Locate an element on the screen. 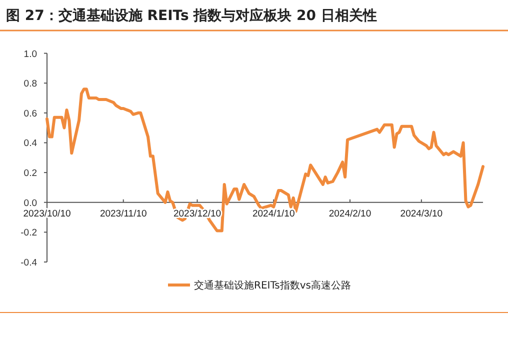 The image size is (508, 340). y-tick-label: 0.2 is located at coordinates (30, 174).